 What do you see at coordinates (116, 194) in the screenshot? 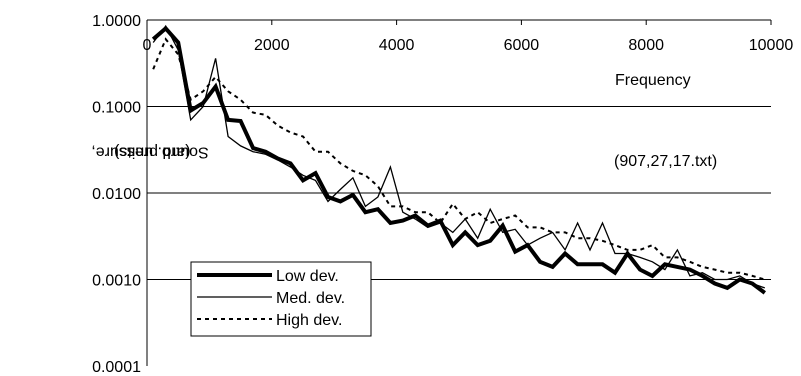
I see `y-tick-label: 0.0100` at bounding box center [116, 194].